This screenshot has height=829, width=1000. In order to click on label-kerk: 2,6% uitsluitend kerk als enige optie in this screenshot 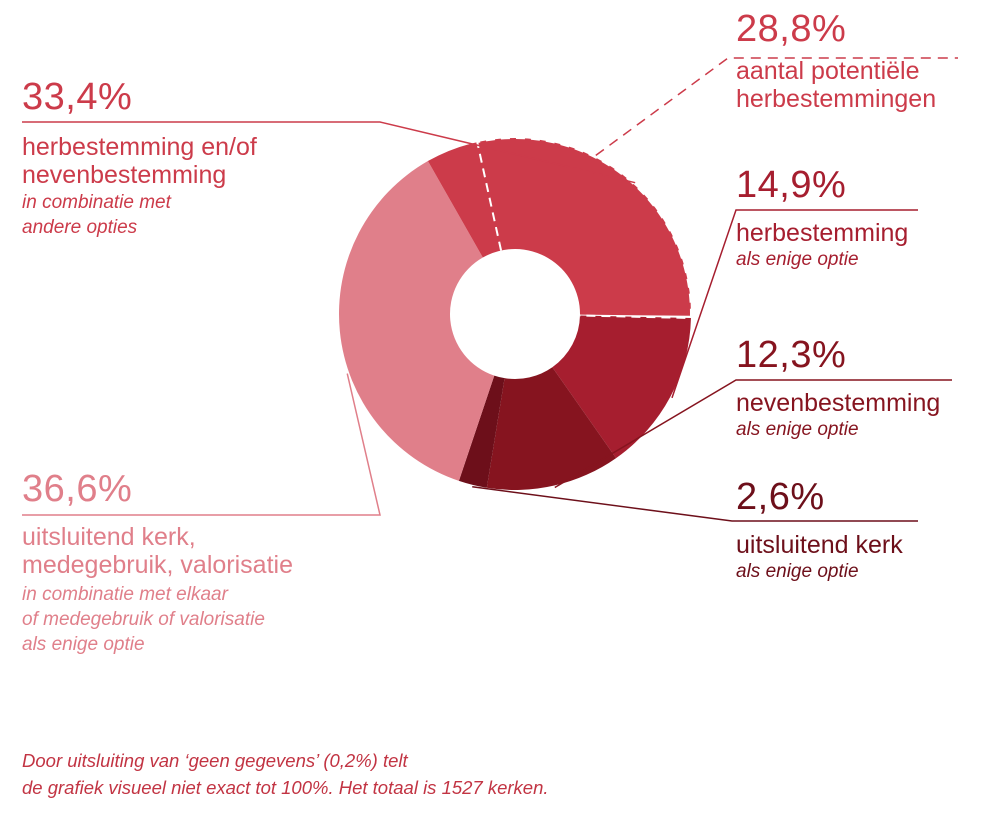, I will do `click(819, 530)`.